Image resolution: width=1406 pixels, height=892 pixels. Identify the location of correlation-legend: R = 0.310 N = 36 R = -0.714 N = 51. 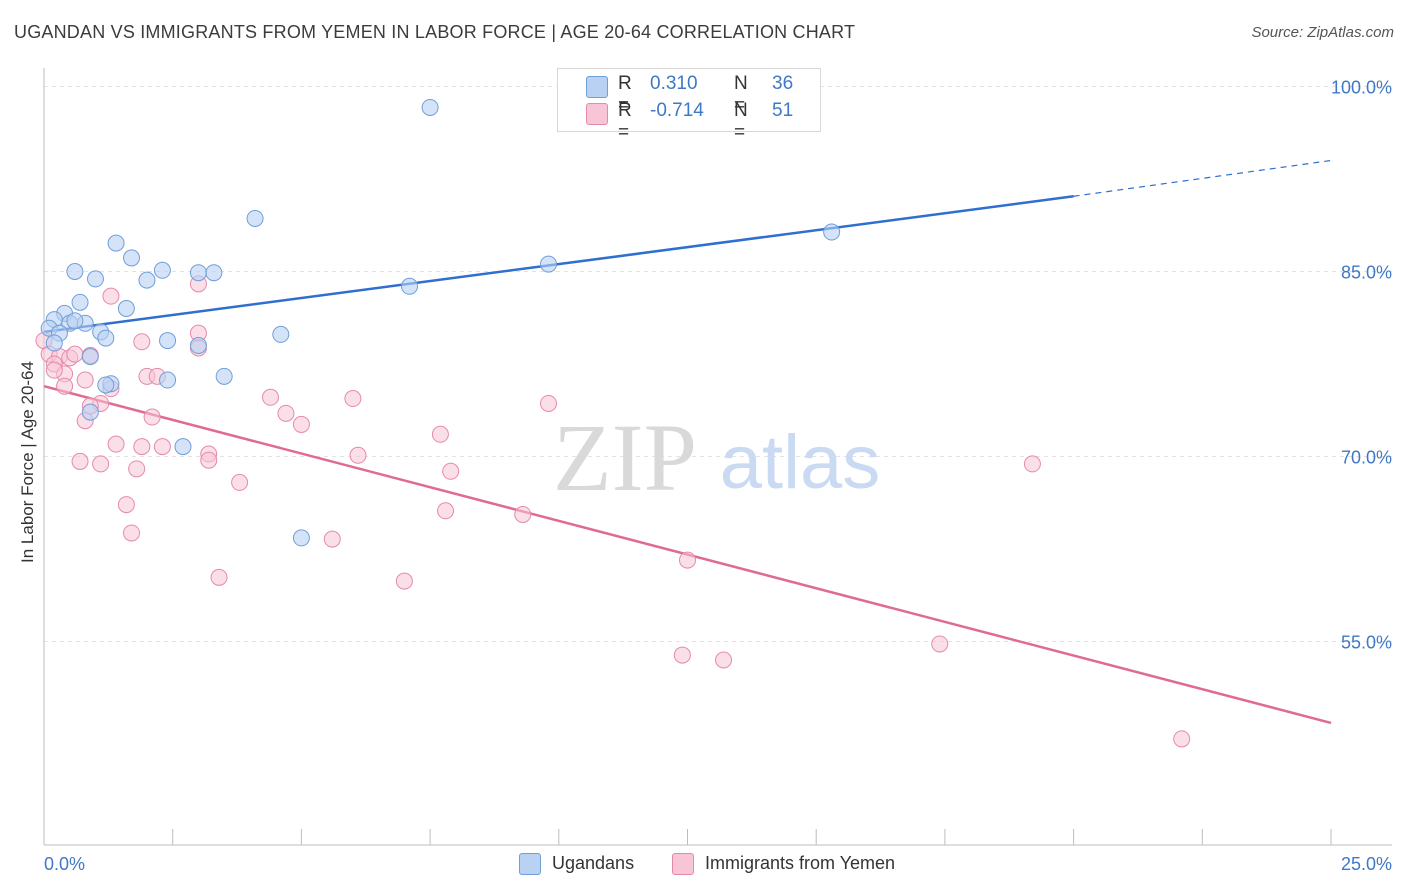
(689, 105).